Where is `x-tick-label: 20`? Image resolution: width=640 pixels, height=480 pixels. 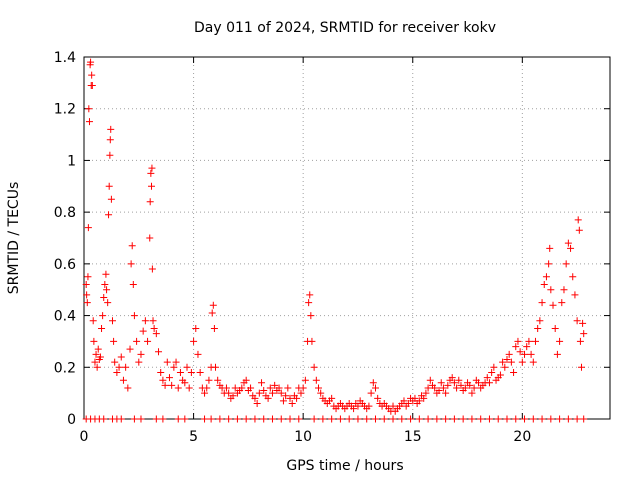
x-tick-label: 20 is located at coordinates (522, 437).